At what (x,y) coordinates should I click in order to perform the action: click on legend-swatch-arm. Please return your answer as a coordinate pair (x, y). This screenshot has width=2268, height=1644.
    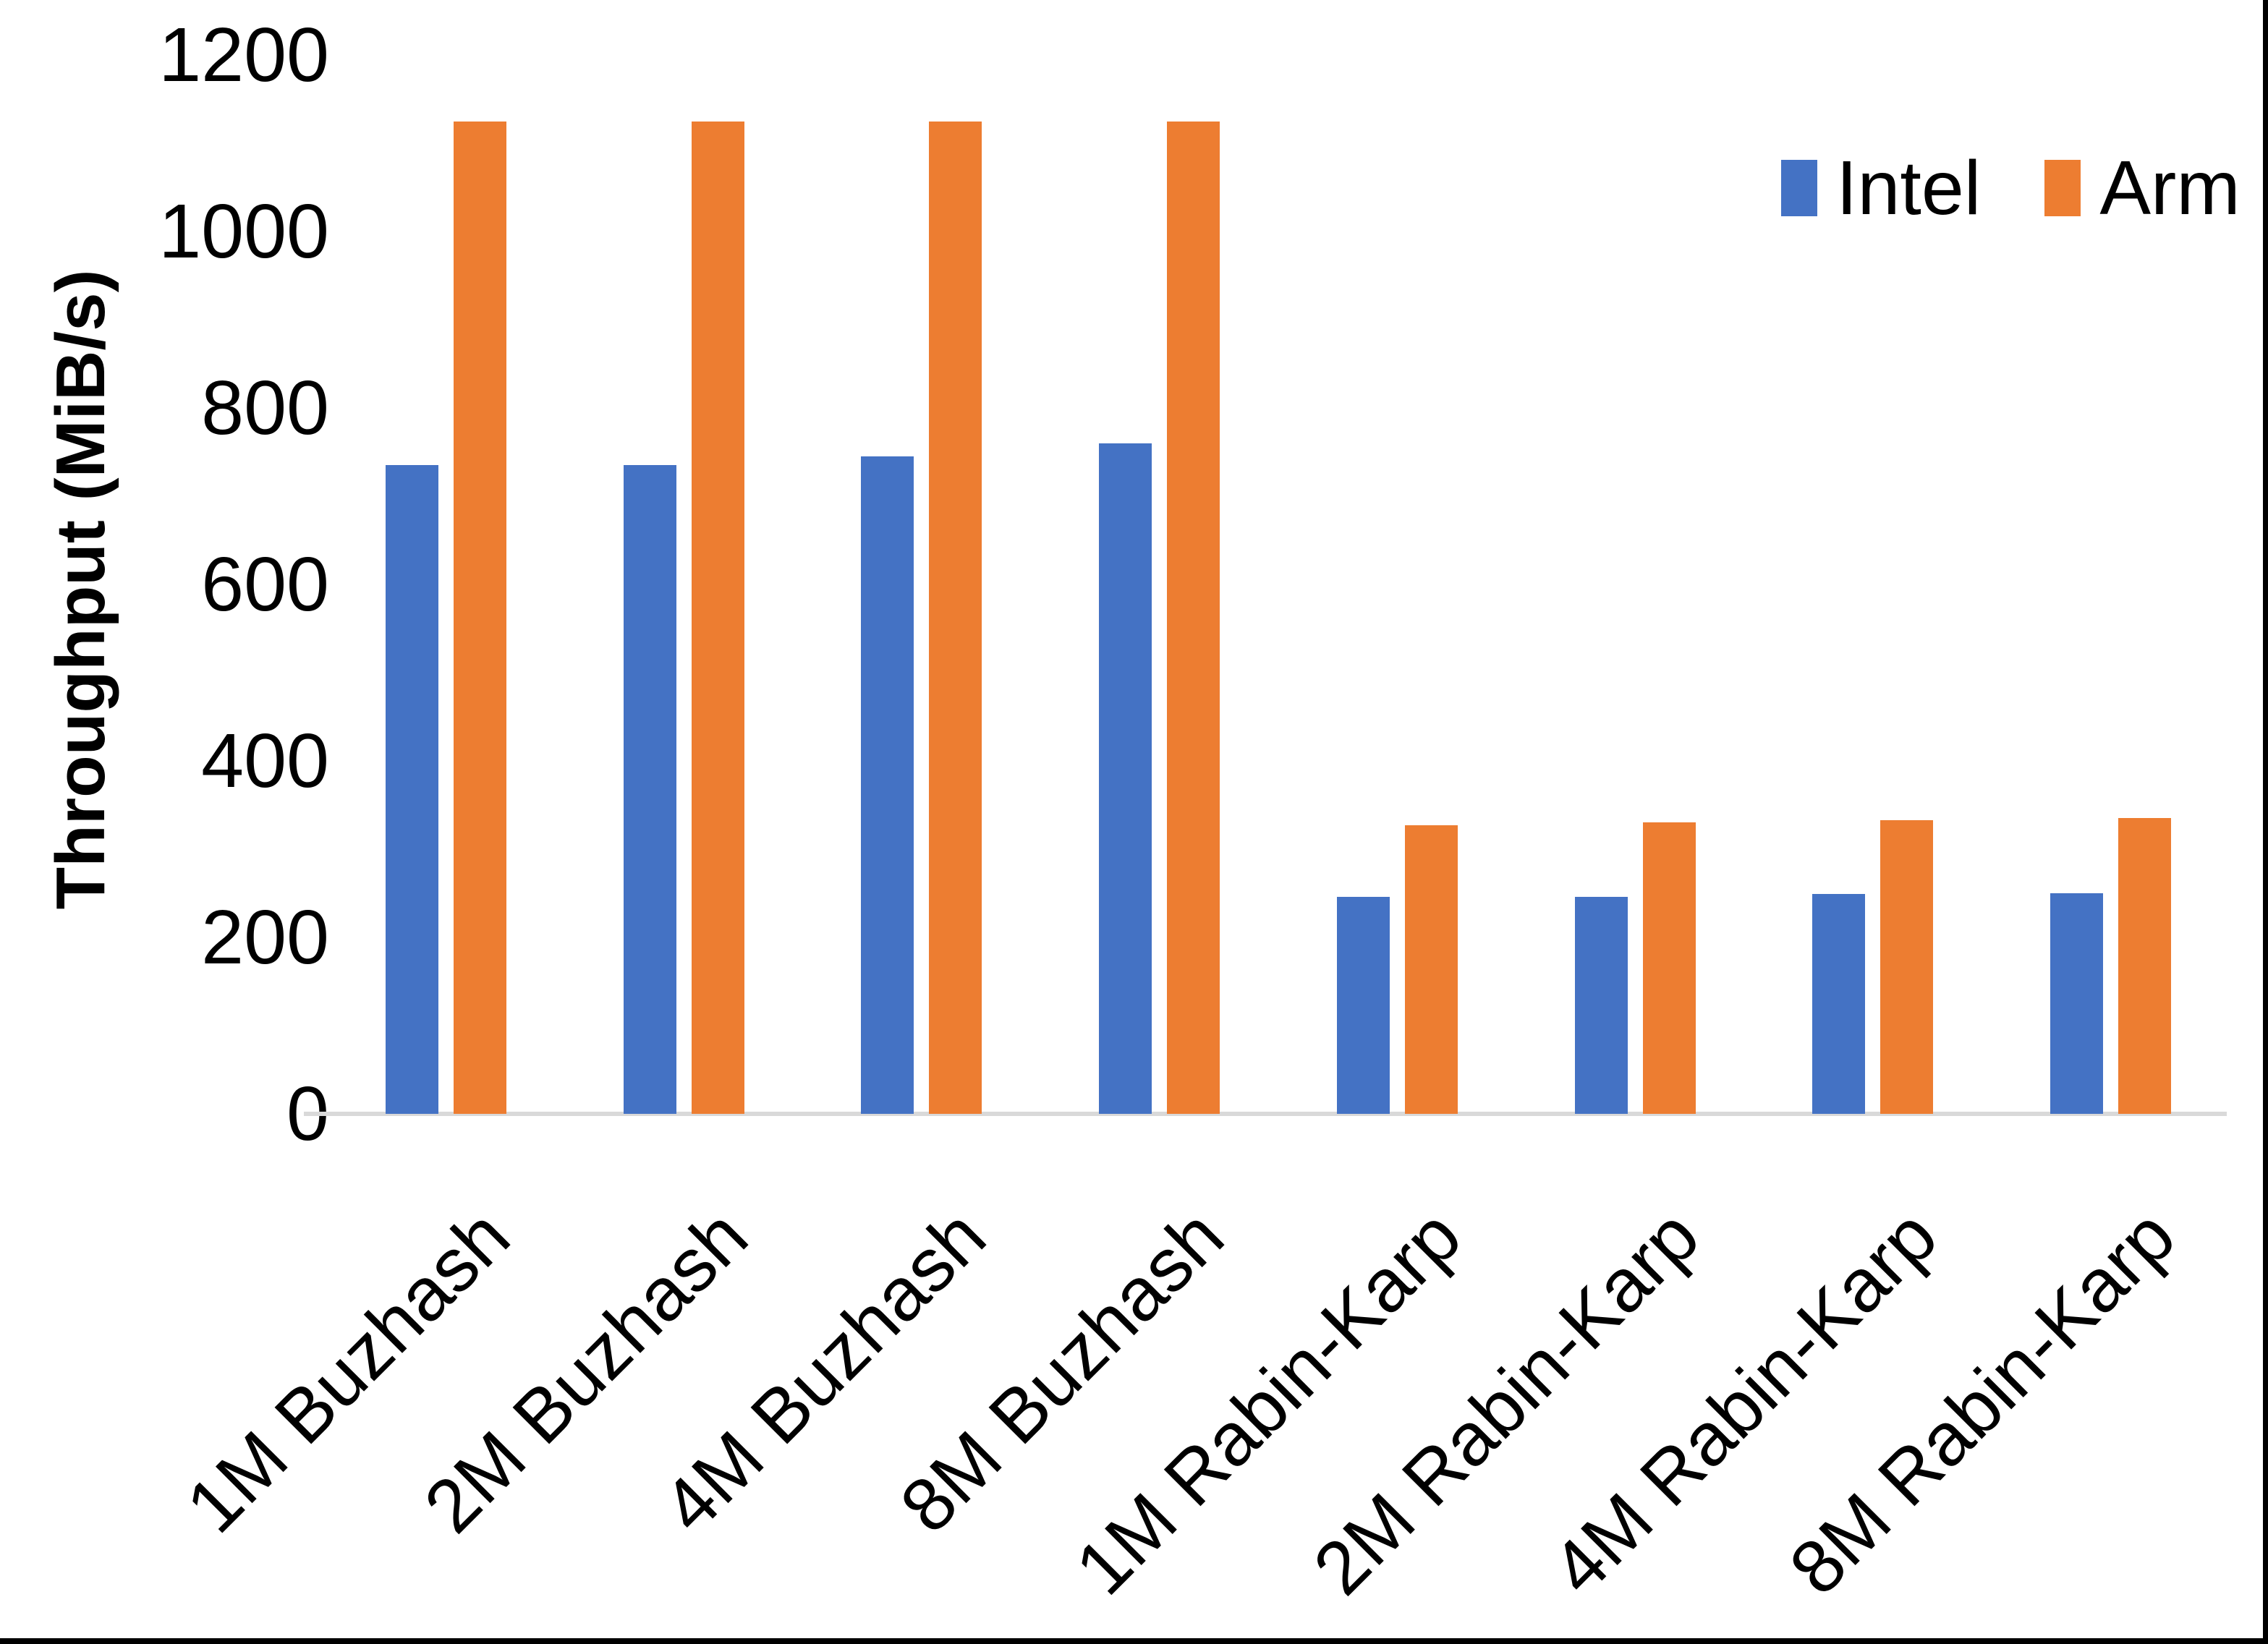
    Looking at the image, I should click on (2062, 188).